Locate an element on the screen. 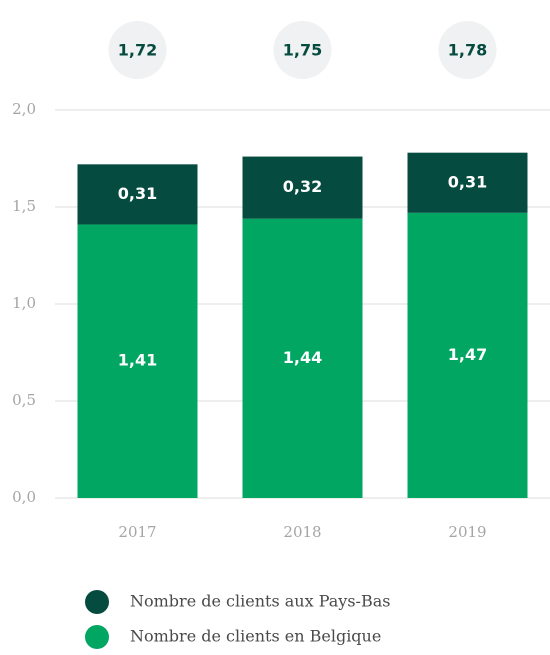  y-tick-label: 0,0 is located at coordinates (24, 497).